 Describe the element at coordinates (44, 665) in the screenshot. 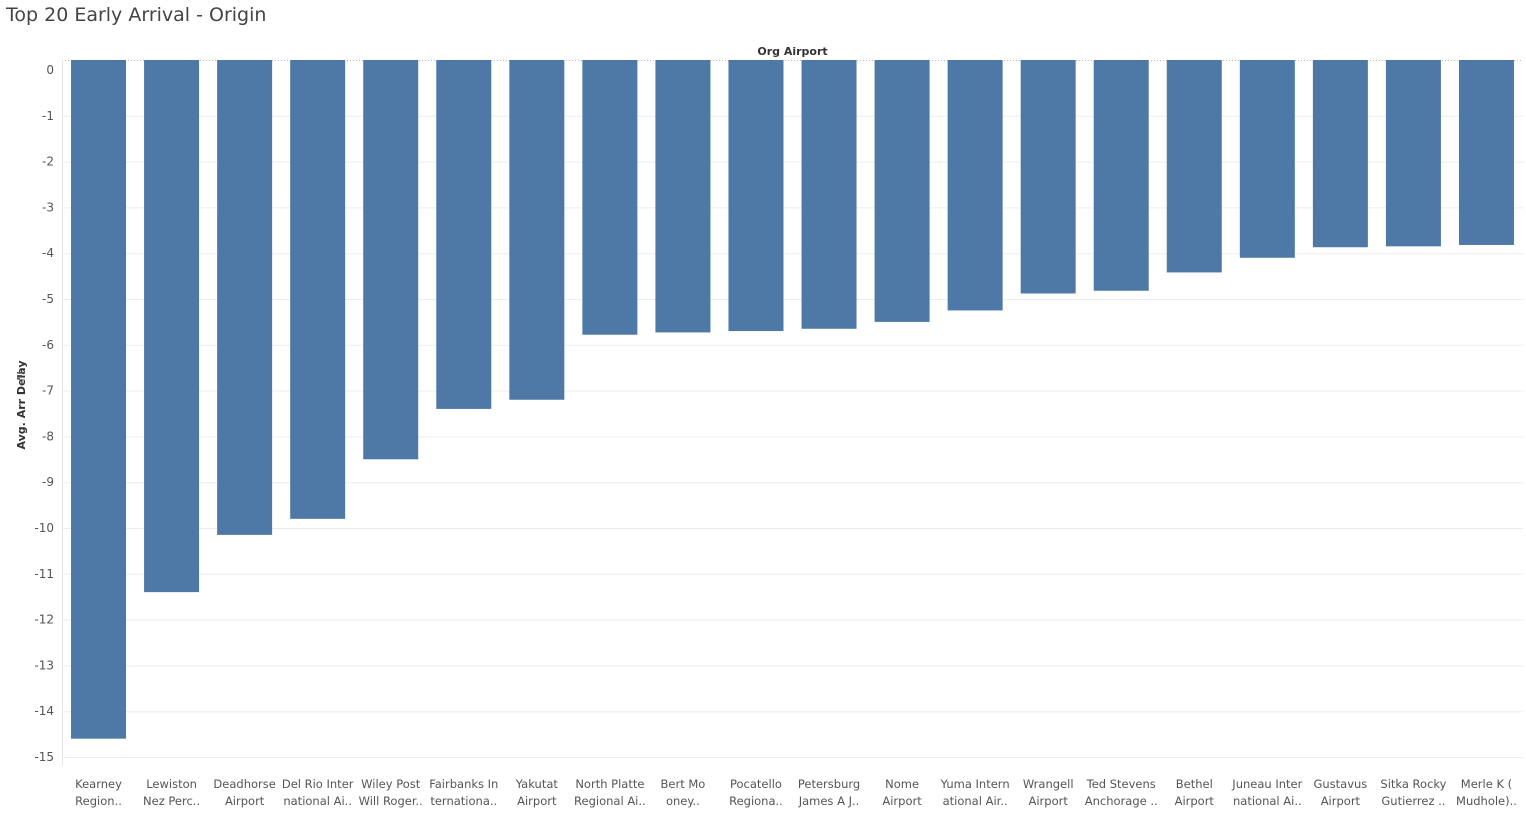

I see `y-tick-label: -13` at that location.